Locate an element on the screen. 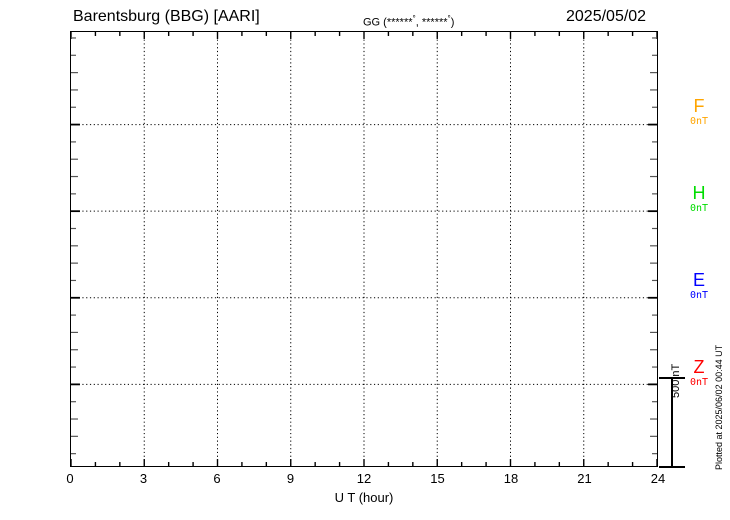 Image resolution: width=730 pixels, height=520 pixels. component-label-h: H 0nT is located at coordinates (699, 199).